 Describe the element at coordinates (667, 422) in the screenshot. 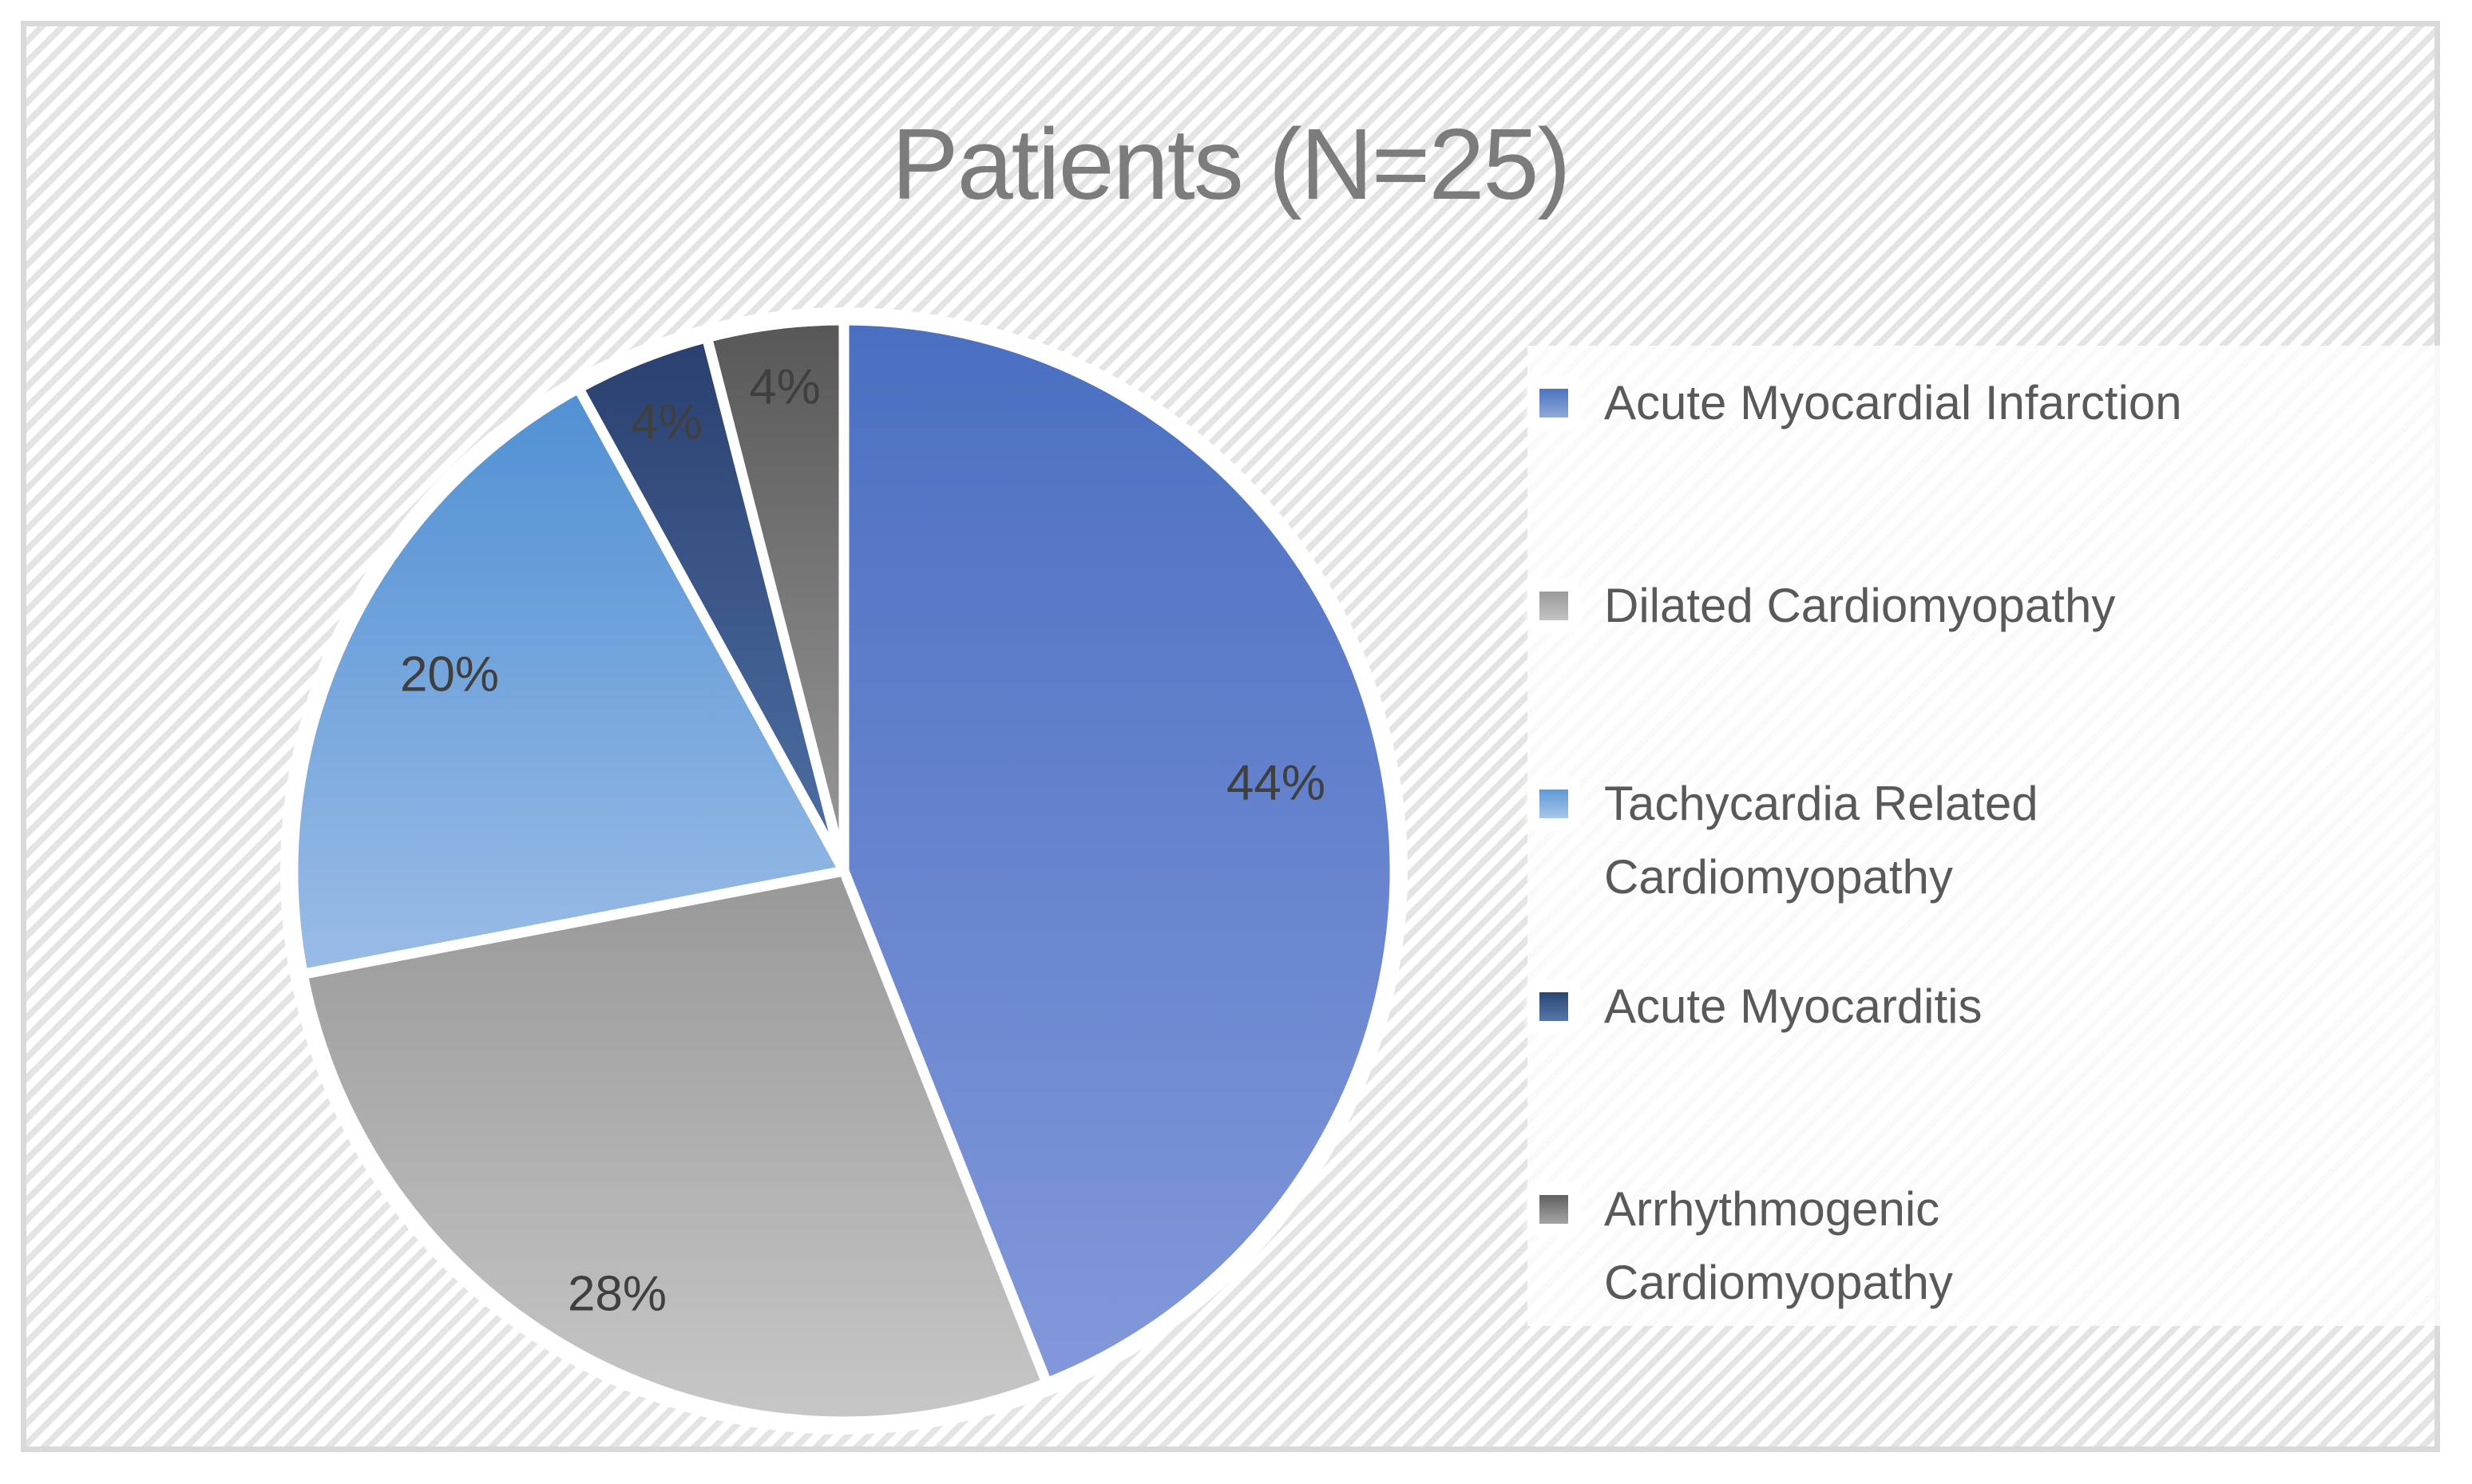

I see `pie-label-acute-myocarditis: 4%` at that location.